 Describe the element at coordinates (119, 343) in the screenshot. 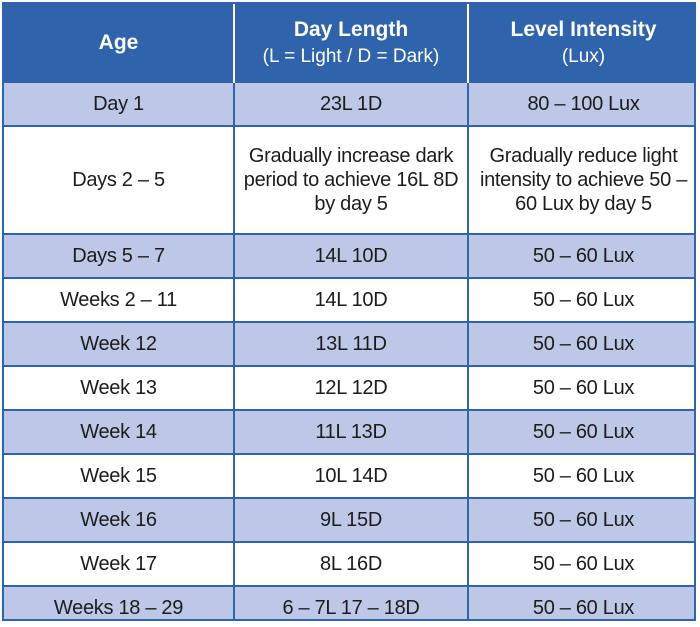

I see `cell-age: Week 12` at that location.